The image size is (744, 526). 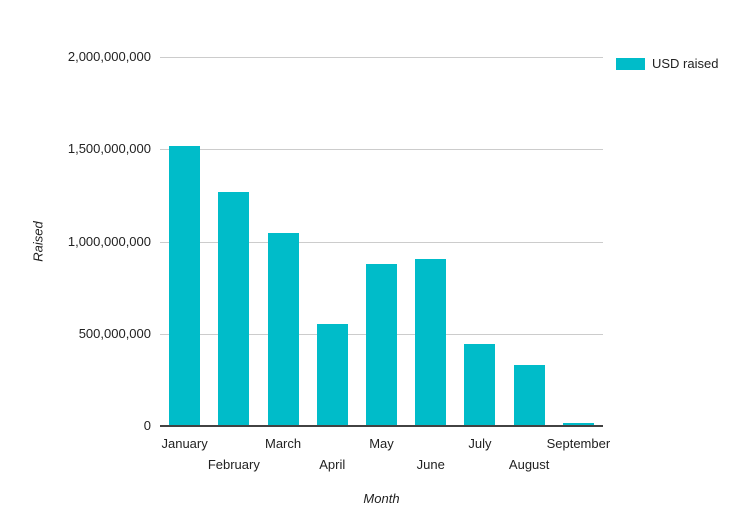 What do you see at coordinates (529, 464) in the screenshot?
I see `x-label-august: August` at bounding box center [529, 464].